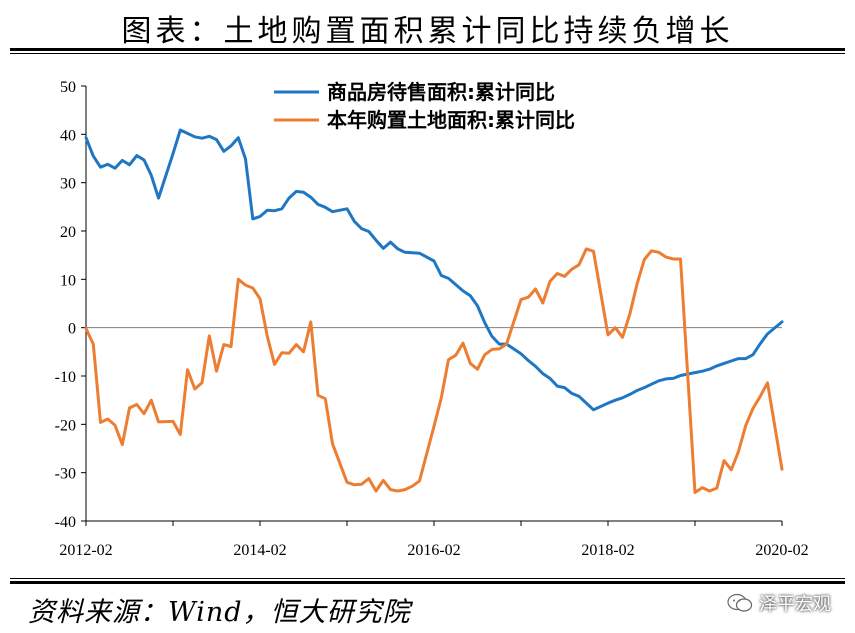  Describe the element at coordinates (68, 135) in the screenshot. I see `y-tick-label: 40` at that location.